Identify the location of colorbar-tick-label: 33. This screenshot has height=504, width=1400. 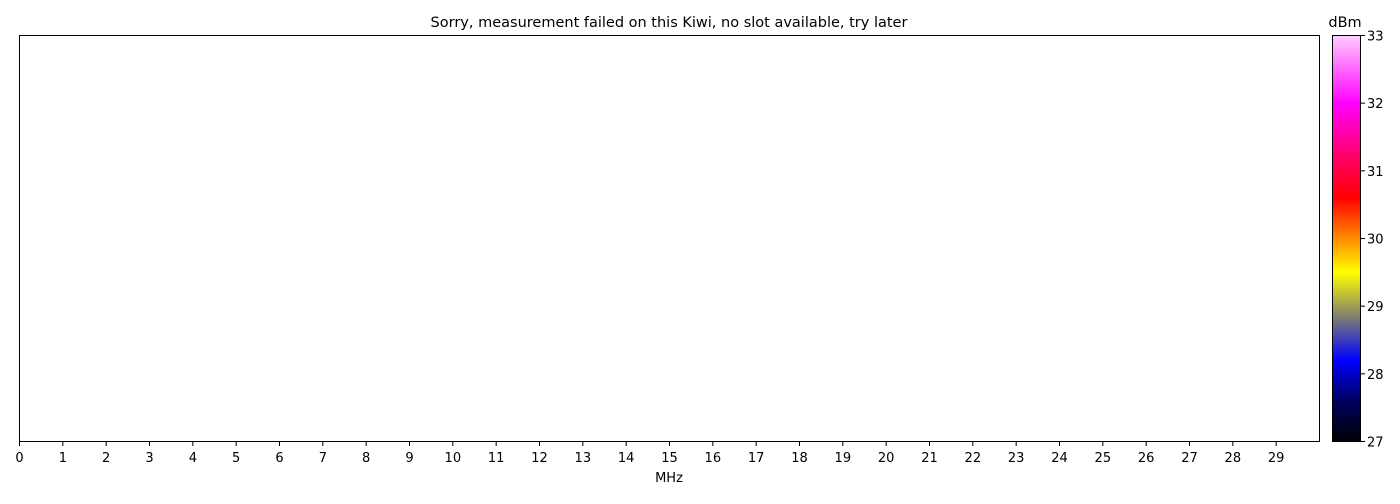
(1375, 37).